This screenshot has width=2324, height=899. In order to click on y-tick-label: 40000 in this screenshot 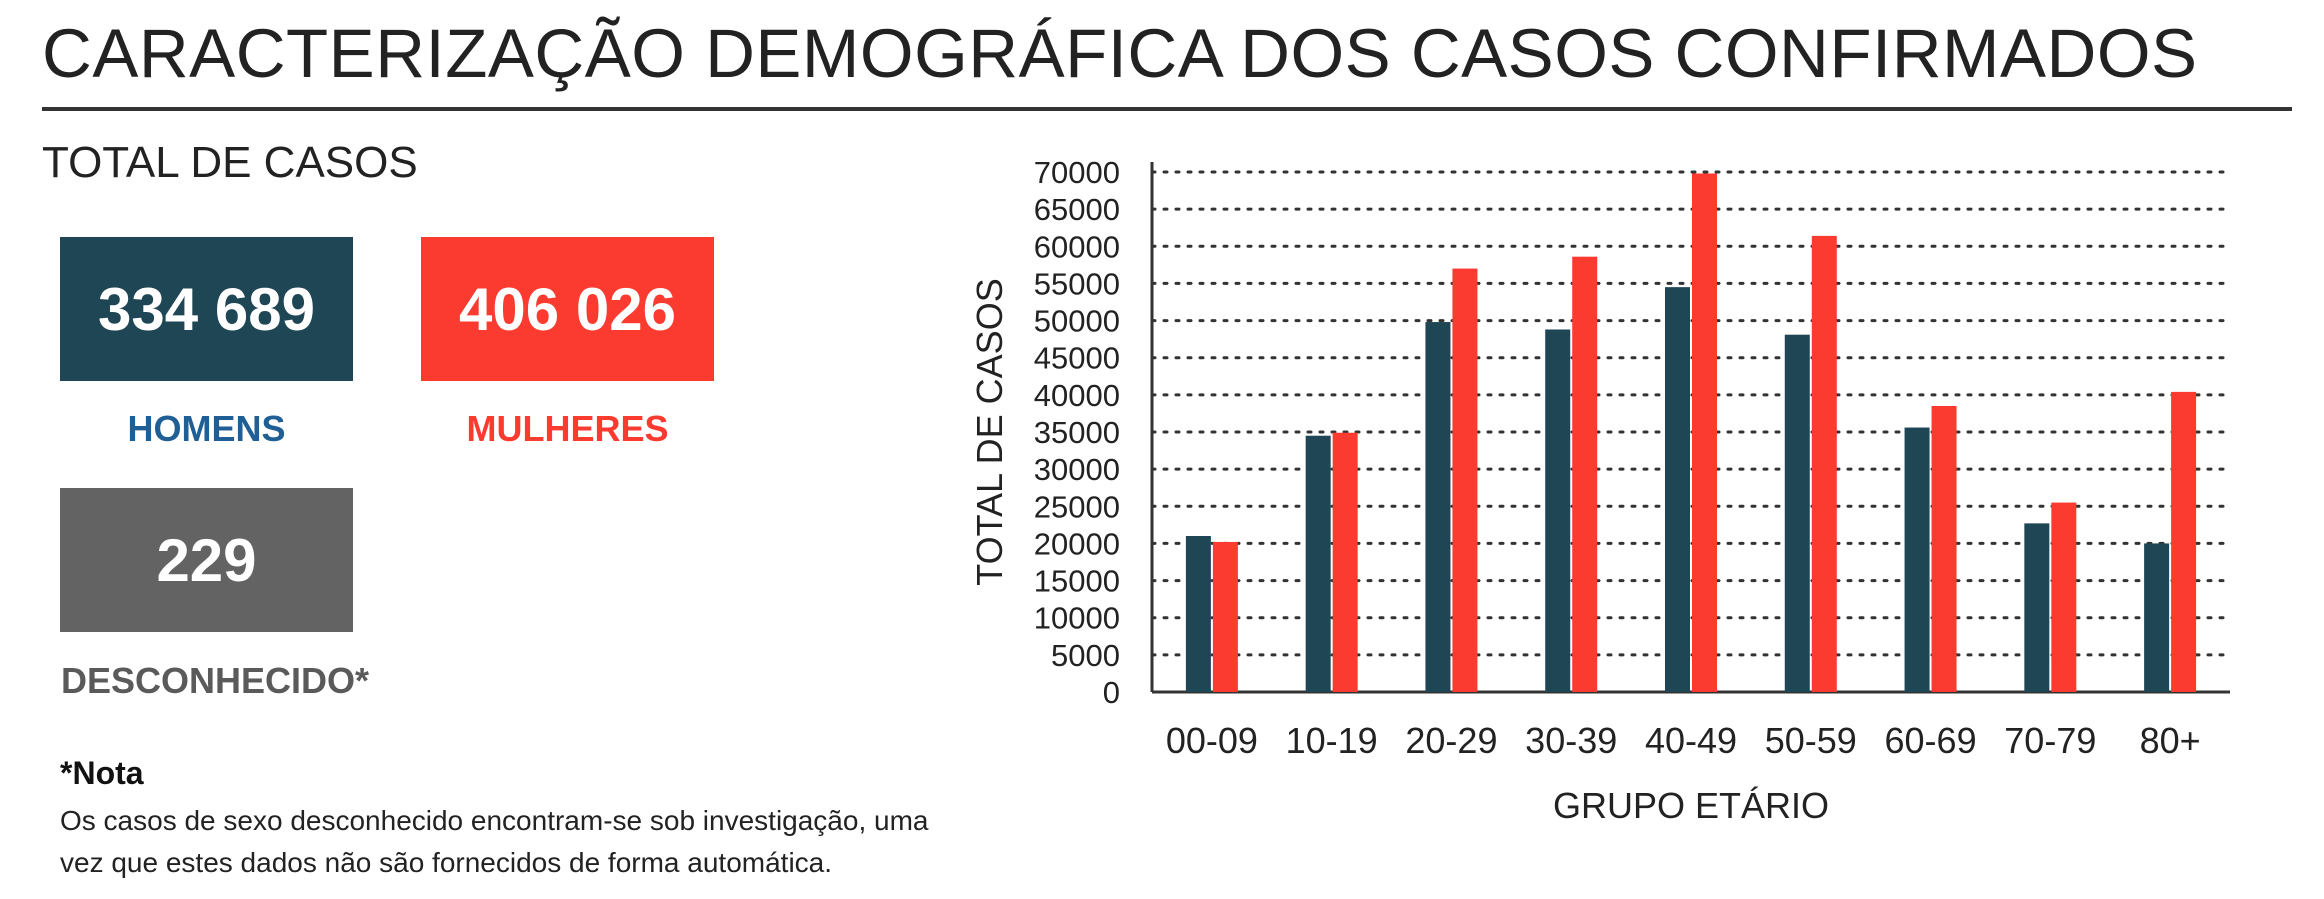, I will do `click(1077, 395)`.